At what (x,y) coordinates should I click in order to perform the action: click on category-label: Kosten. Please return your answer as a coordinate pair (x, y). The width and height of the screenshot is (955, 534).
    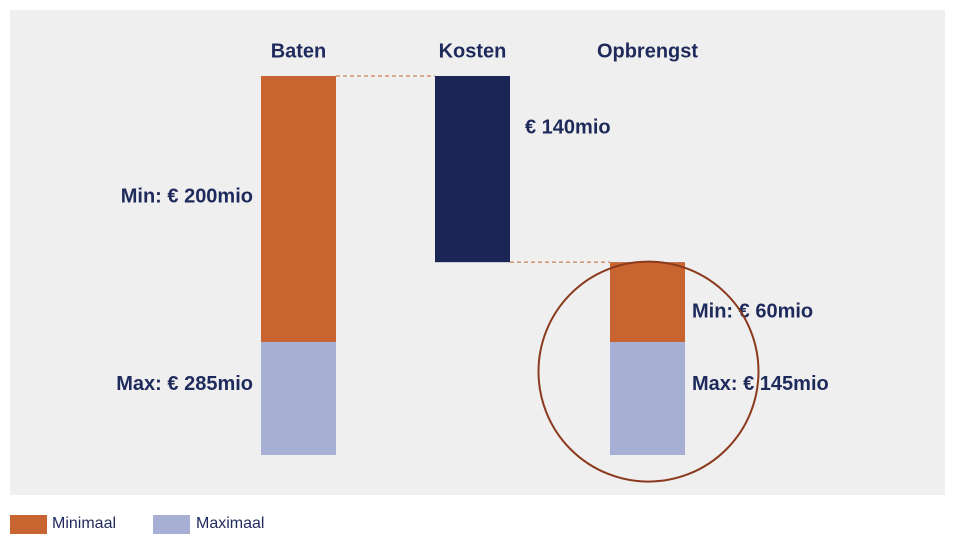
    Looking at the image, I should click on (473, 51).